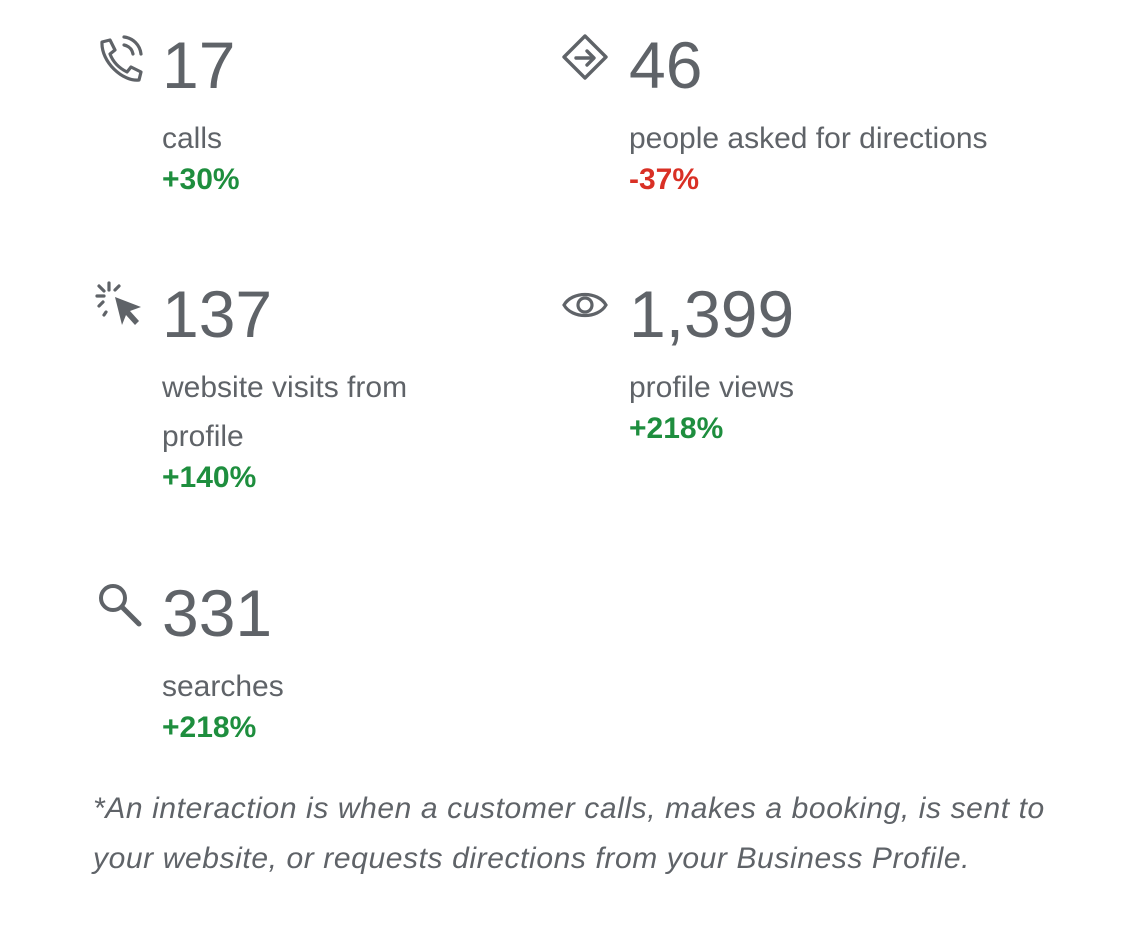 The image size is (1125, 942). Describe the element at coordinates (121, 606) in the screenshot. I see `search-icon` at that location.